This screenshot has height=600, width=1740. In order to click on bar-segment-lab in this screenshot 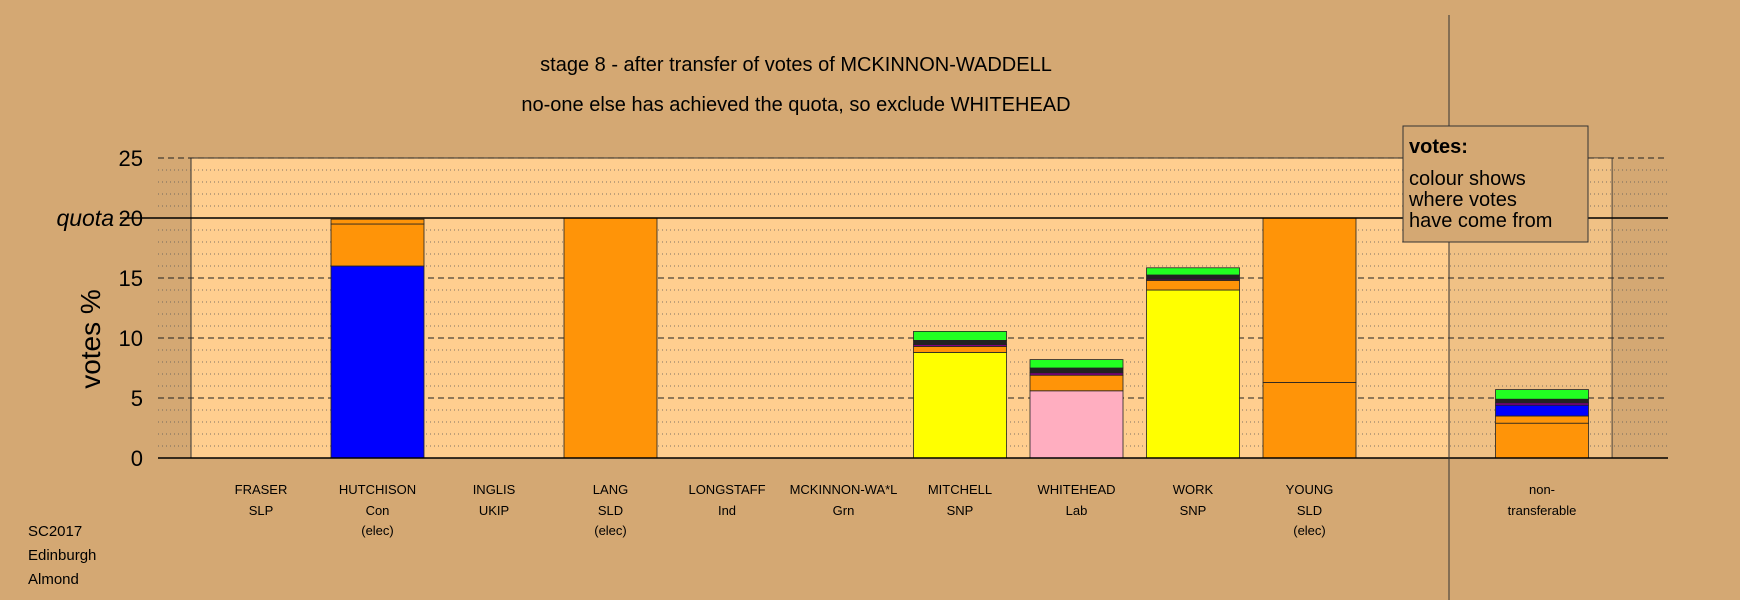, I will do `click(1076, 424)`.